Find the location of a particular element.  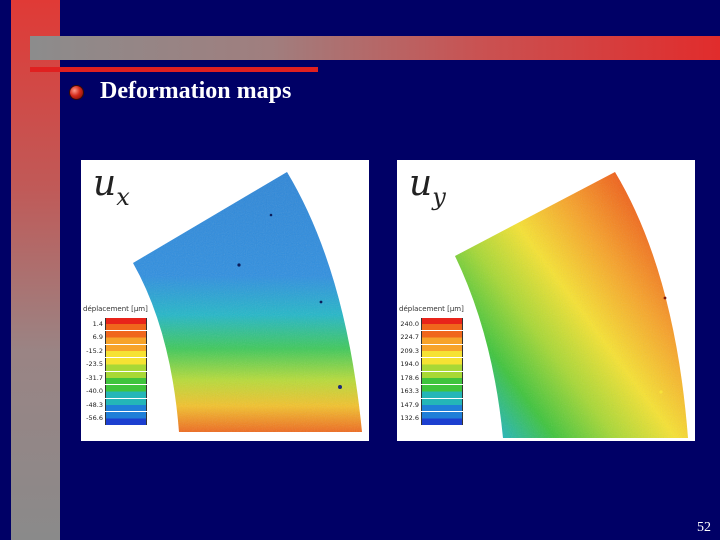

legend-value: 209.3 is located at coordinates (409, 350).